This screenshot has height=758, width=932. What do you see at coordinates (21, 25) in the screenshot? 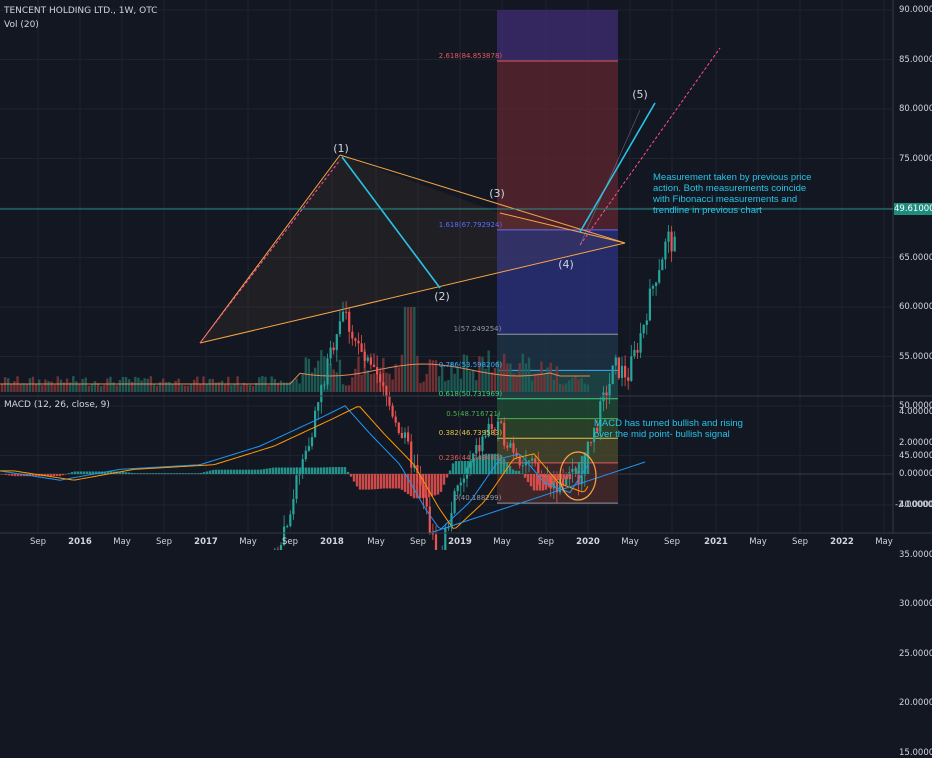
I see `volume-indicator-label: Vol (20)` at bounding box center [21, 25].